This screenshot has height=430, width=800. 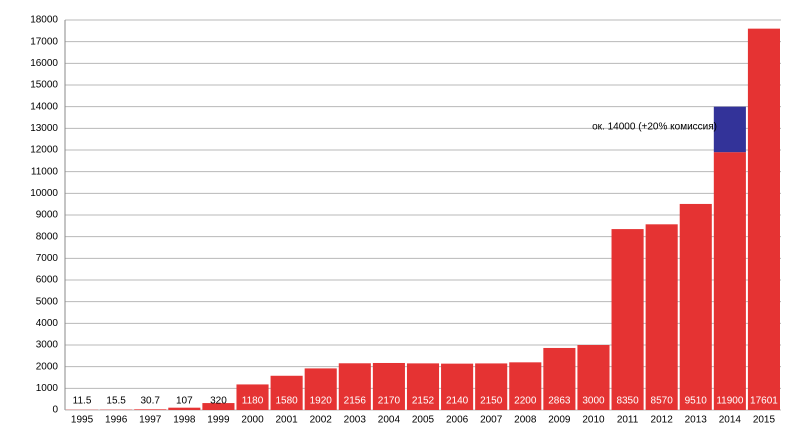 I want to click on y-tick-label: 17000, so click(x=44, y=41).